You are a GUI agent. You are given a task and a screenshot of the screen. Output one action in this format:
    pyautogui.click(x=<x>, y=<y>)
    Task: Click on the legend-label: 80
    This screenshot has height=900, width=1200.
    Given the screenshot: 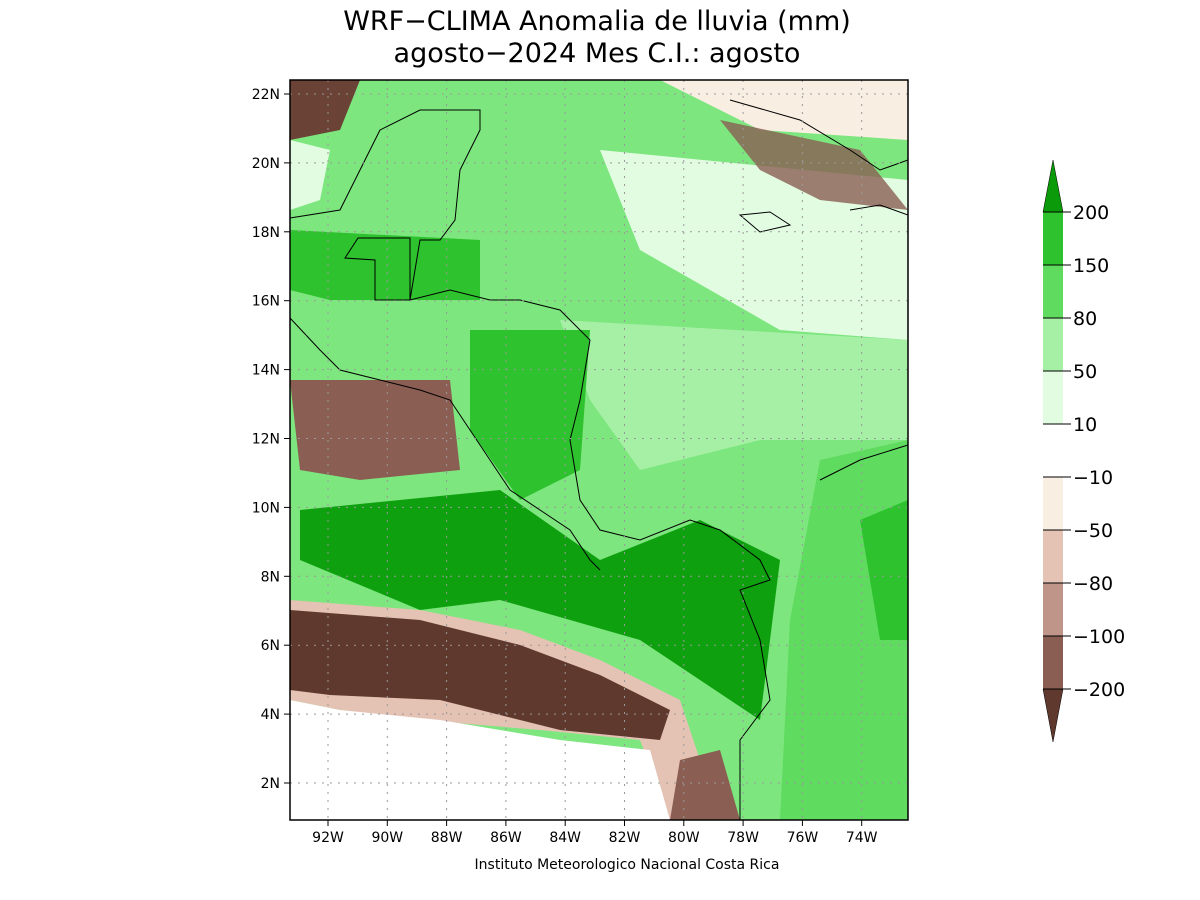 What is the action you would take?
    pyautogui.click(x=1085, y=319)
    